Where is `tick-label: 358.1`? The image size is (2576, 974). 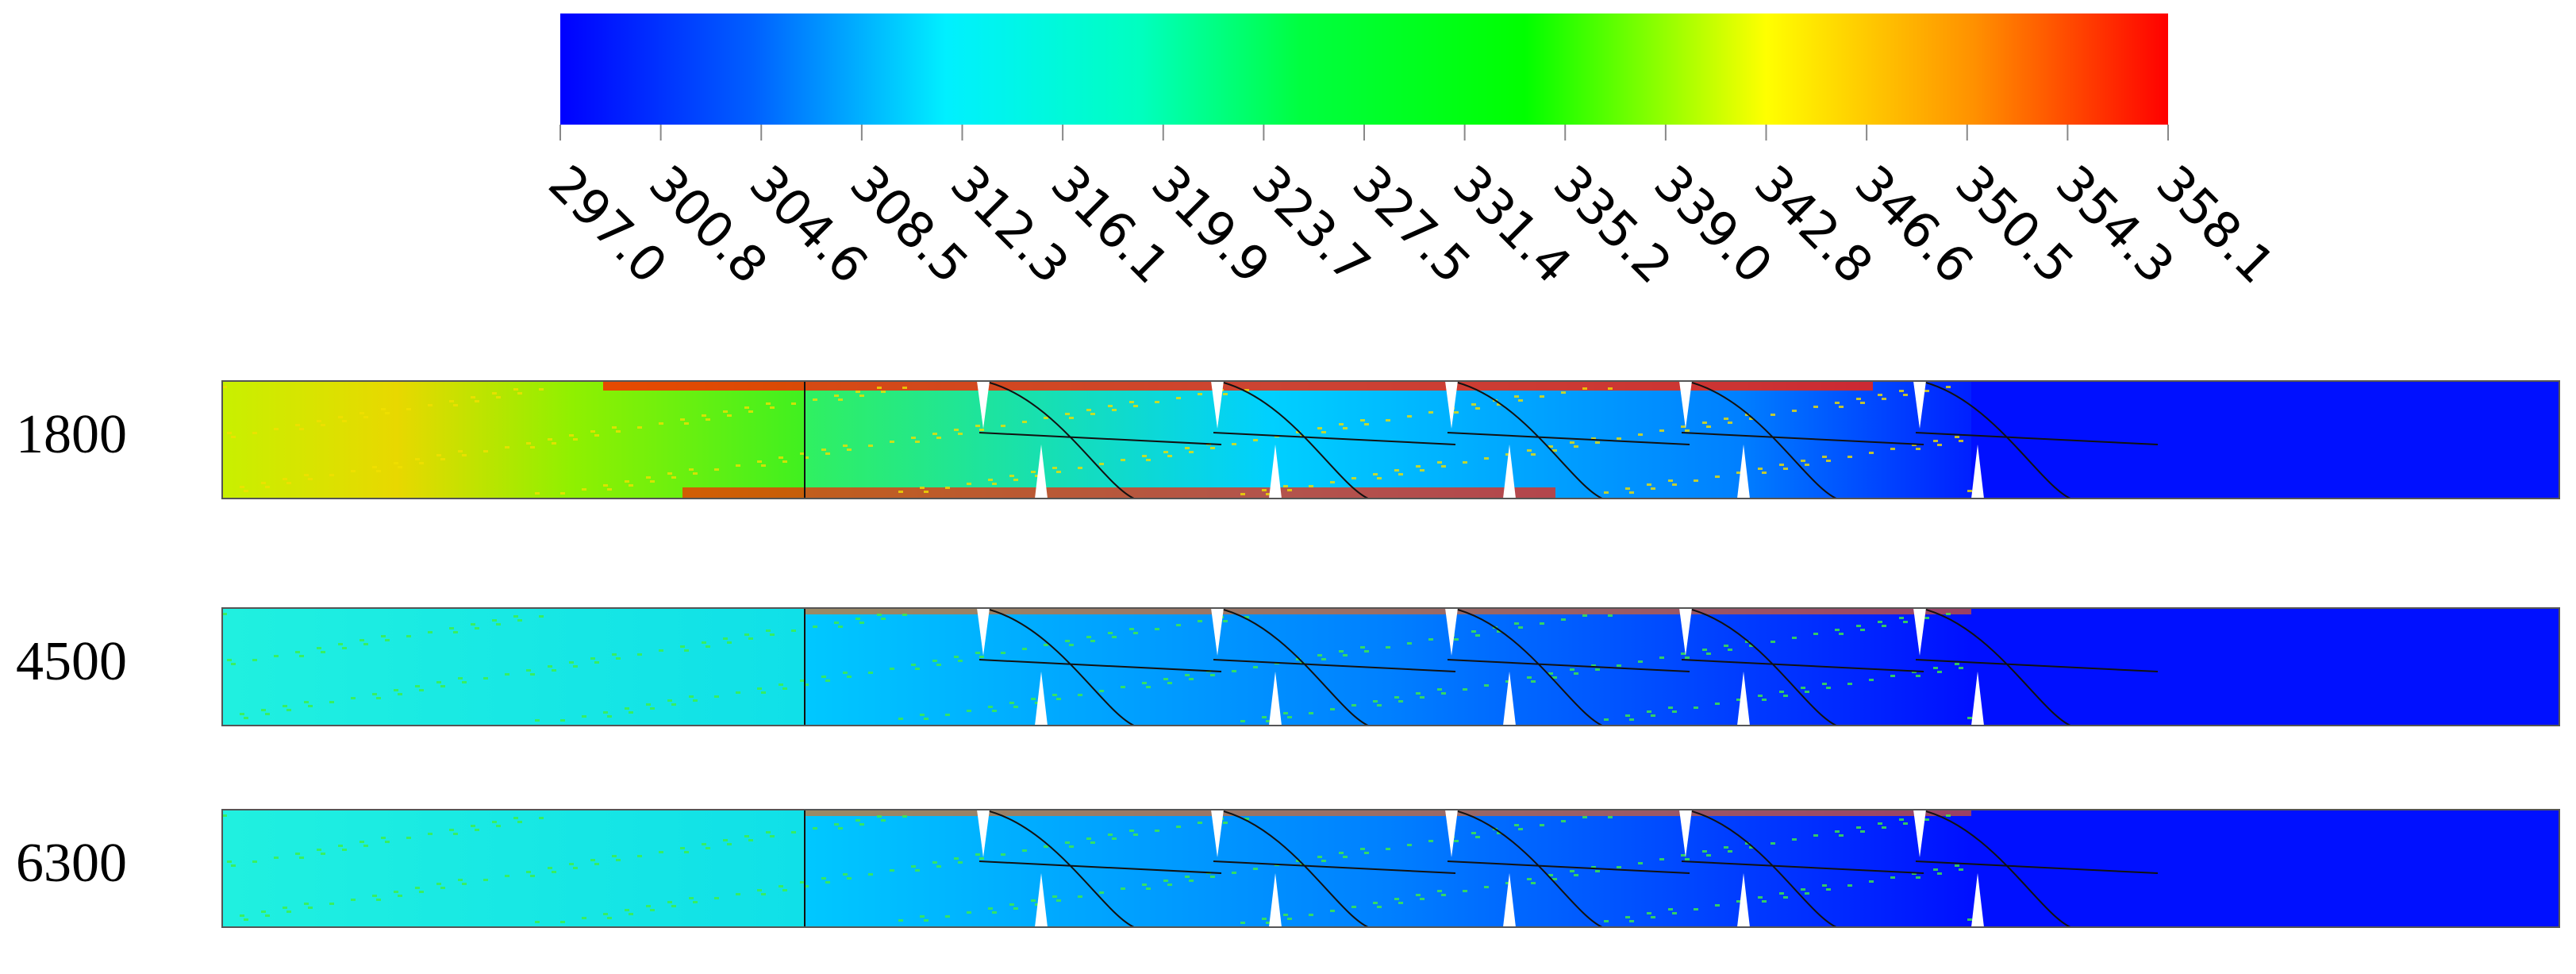 tick-label: 358.1 is located at coordinates (2215, 225).